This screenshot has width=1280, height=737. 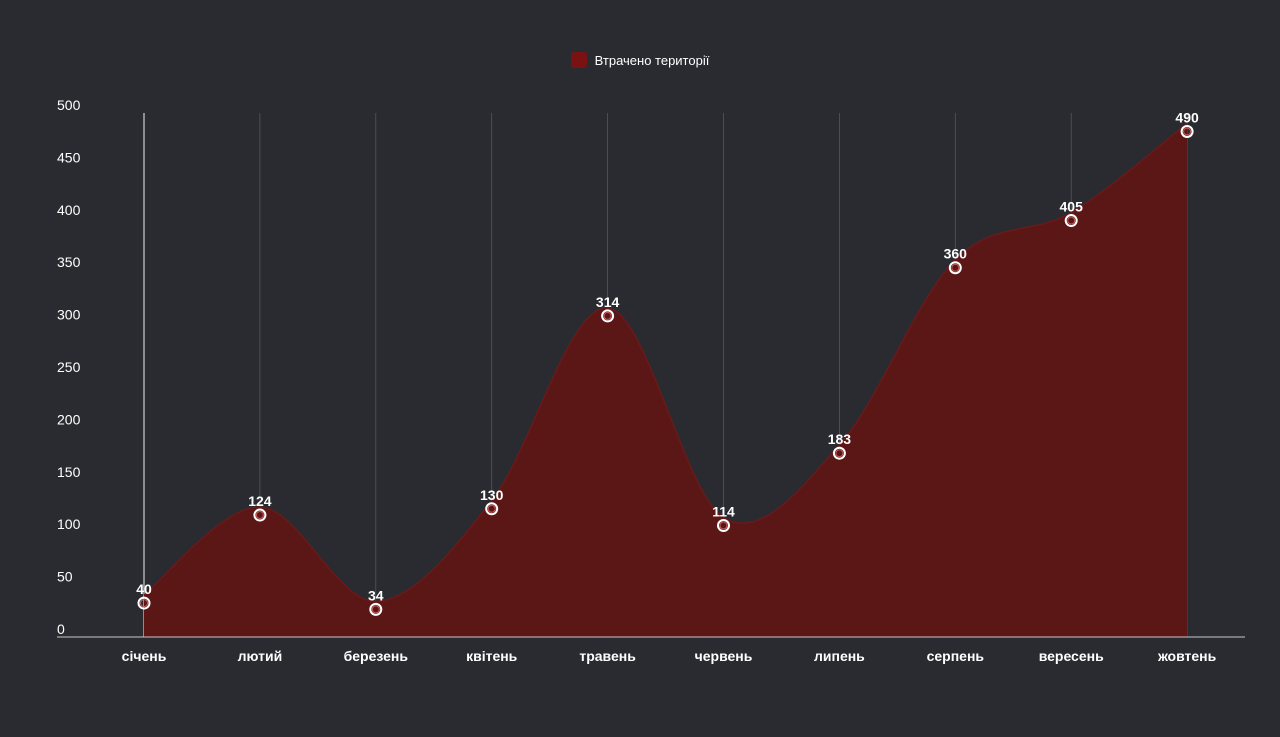 I want to click on data-point-ring-березень, so click(x=375, y=609).